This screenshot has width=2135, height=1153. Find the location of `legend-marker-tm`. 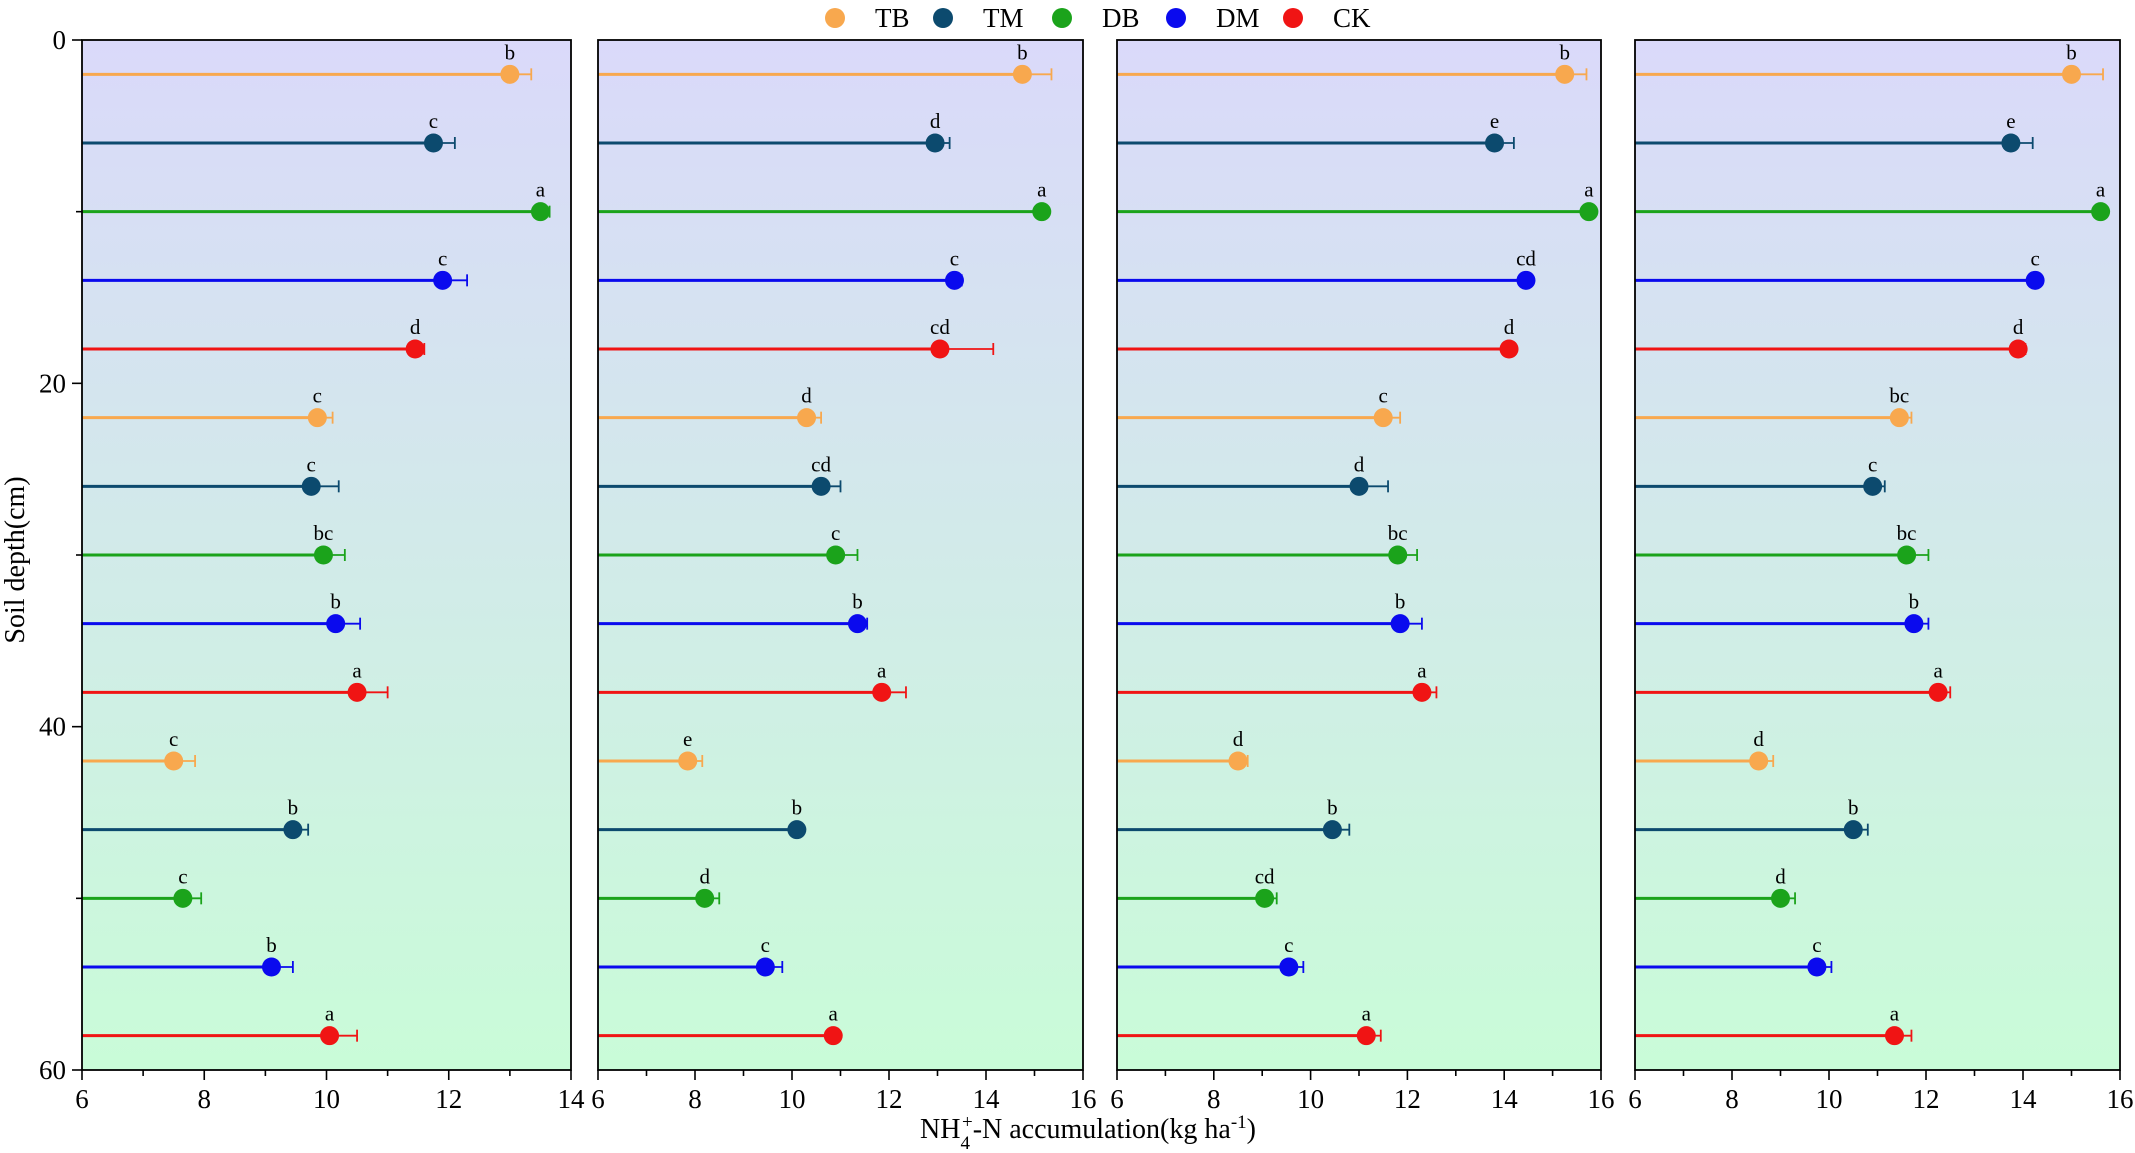

legend-marker-tm is located at coordinates (943, 18).